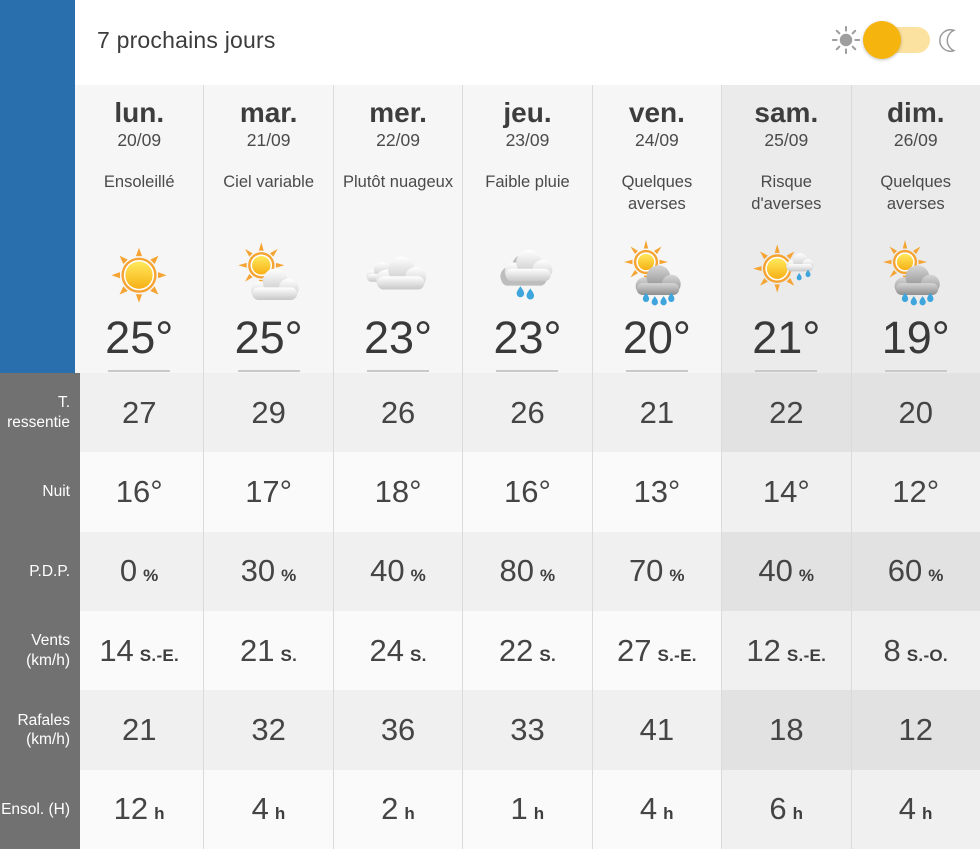 The image size is (980, 849). I want to click on cell-precip-probability: 40%, so click(398, 571).